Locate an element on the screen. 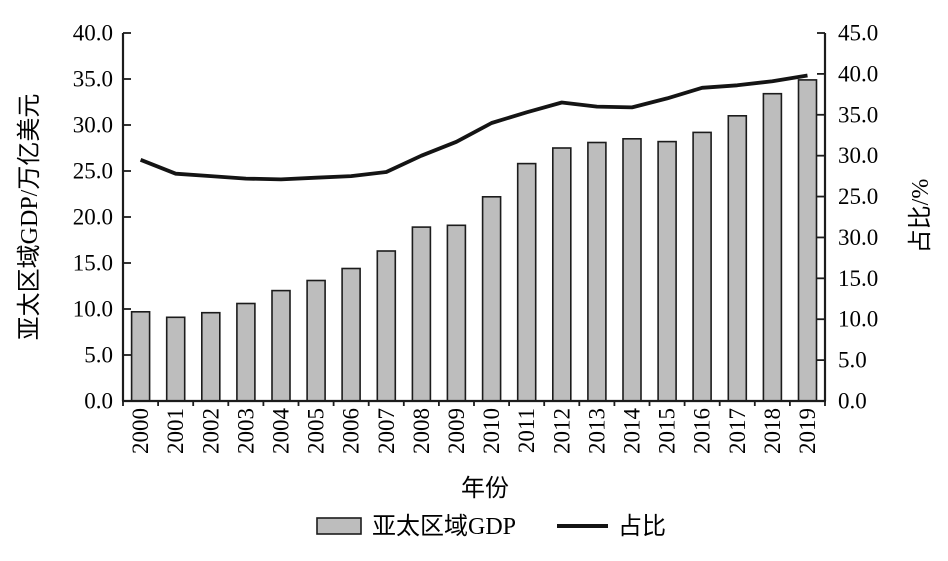 Image resolution: width=948 pixels, height=561 pixels. x-tick-label-2005: 2005 is located at coordinates (316, 431).